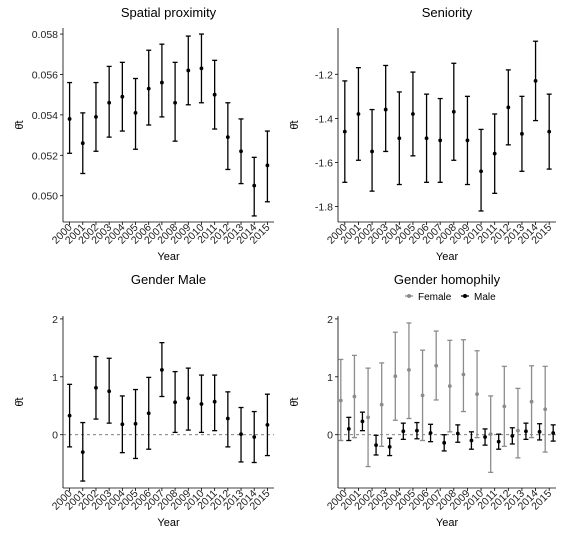 Image resolution: width=568 pixels, height=533 pixels. What do you see at coordinates (45, 156) in the screenshot?
I see `y-tick-label: 0.052` at bounding box center [45, 156].